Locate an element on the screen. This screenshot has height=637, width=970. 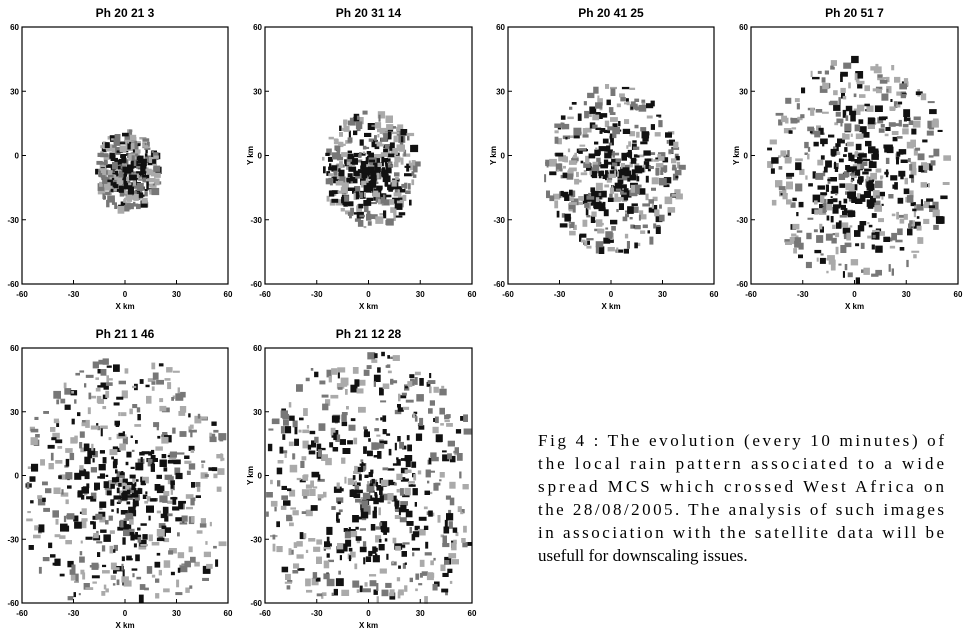
y-axis-label: Y km is located at coordinates (250, 475).